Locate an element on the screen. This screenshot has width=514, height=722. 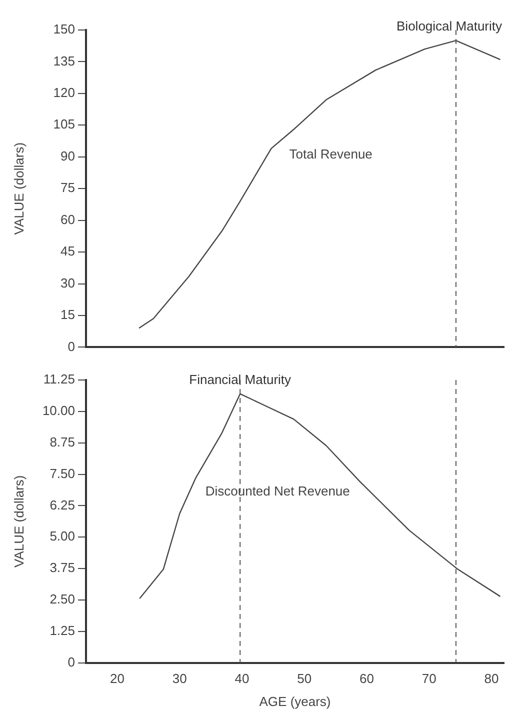
y-tick-label: 15 is located at coordinates (67, 314).